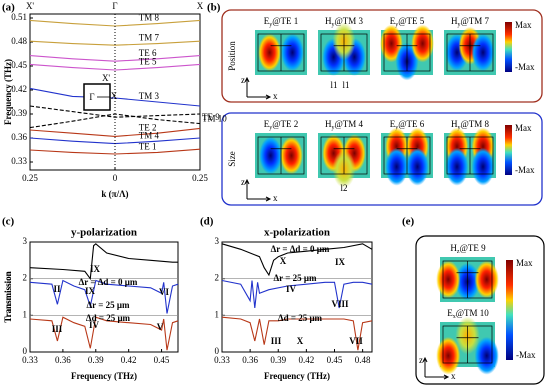  Describe the element at coordinates (19, 41) in the screenshot. I see `y-tick-label: 0.48` at that location.